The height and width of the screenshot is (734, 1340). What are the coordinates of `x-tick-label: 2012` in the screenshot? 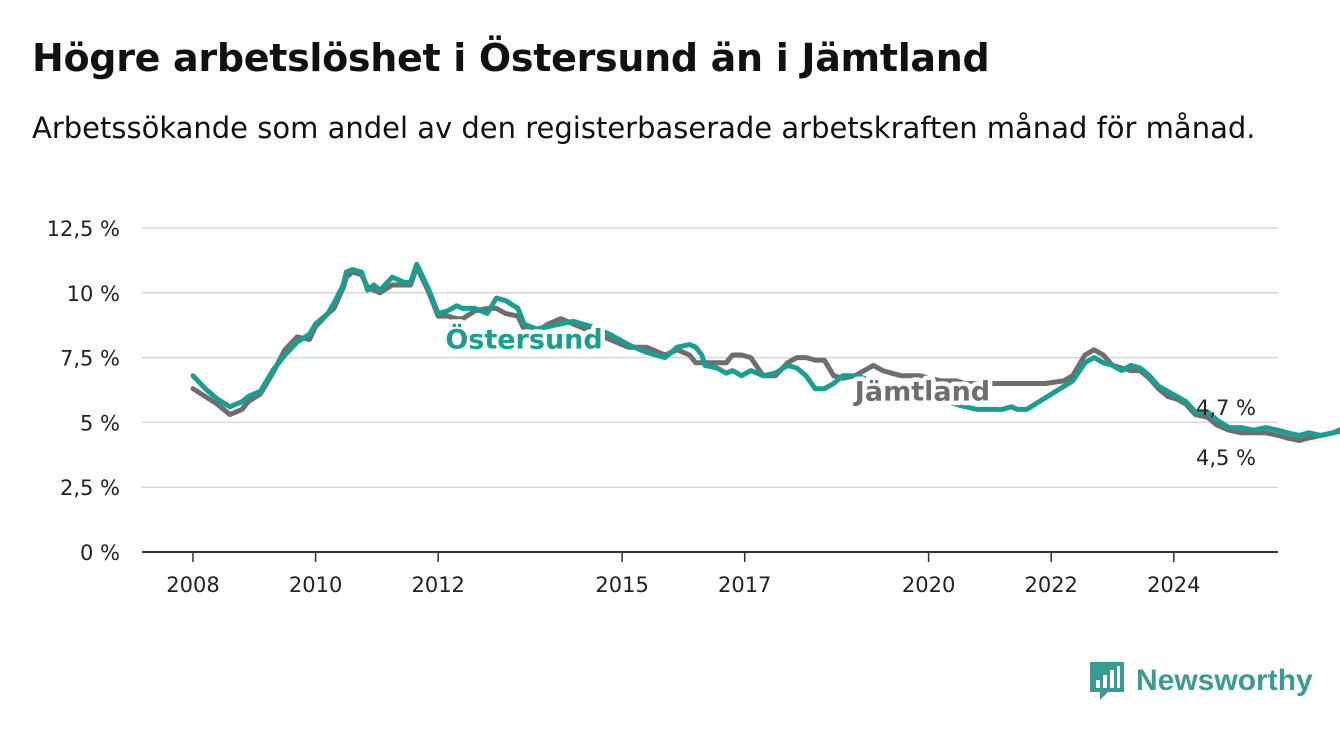 It's located at (437, 585).